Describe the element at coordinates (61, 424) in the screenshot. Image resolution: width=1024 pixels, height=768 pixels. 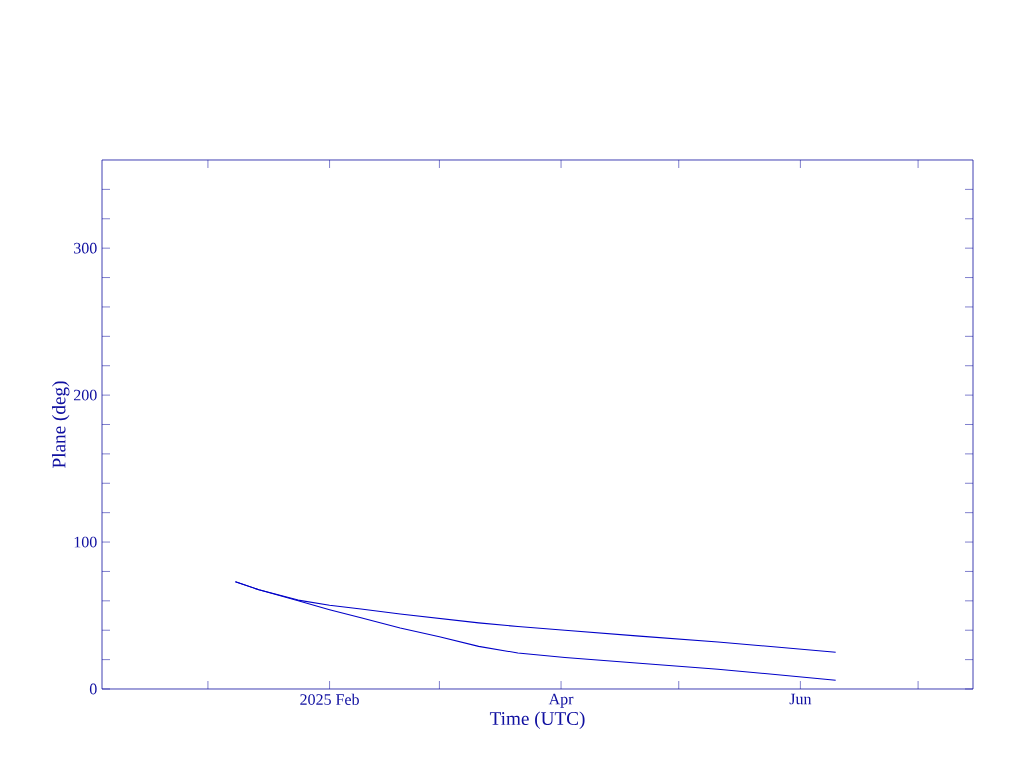
I see `y-axis-title: Plane (deg)` at that location.